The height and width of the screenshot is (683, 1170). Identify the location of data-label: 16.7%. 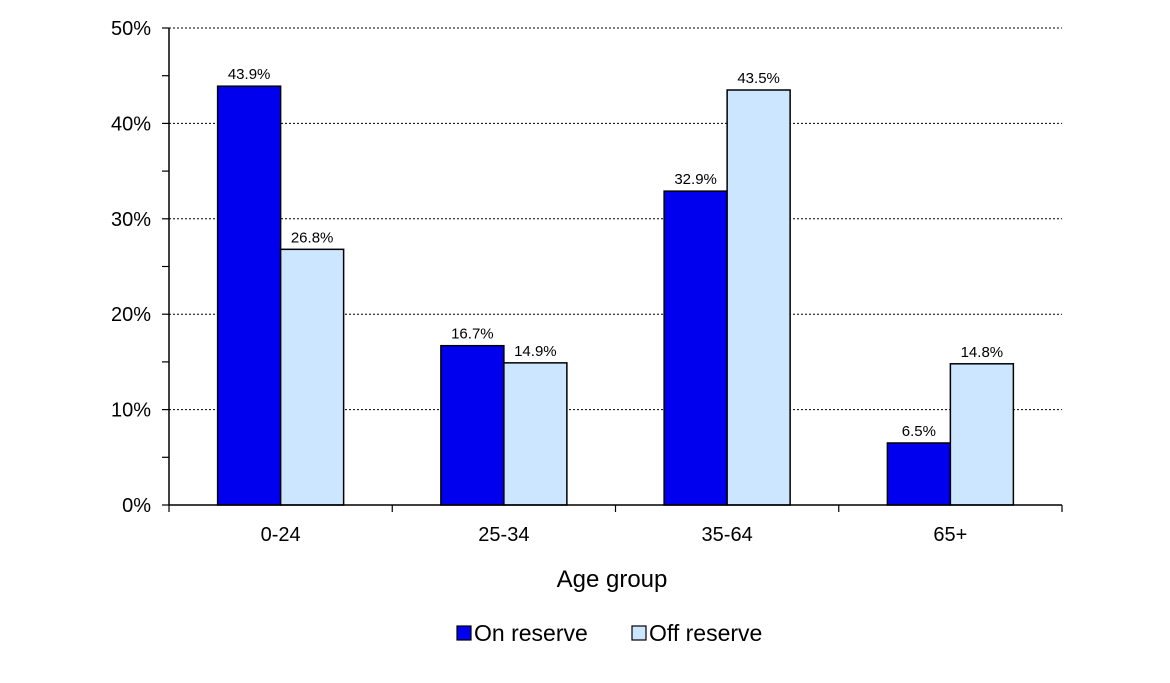
(472, 334).